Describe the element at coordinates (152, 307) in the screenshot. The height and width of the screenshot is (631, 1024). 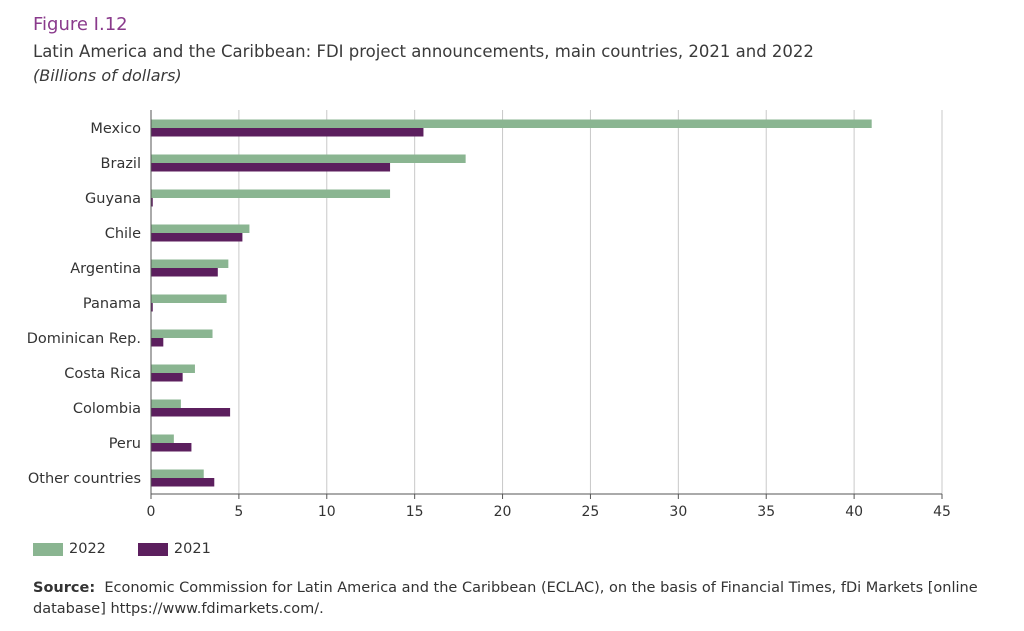
I see `bar-panama-2021` at that location.